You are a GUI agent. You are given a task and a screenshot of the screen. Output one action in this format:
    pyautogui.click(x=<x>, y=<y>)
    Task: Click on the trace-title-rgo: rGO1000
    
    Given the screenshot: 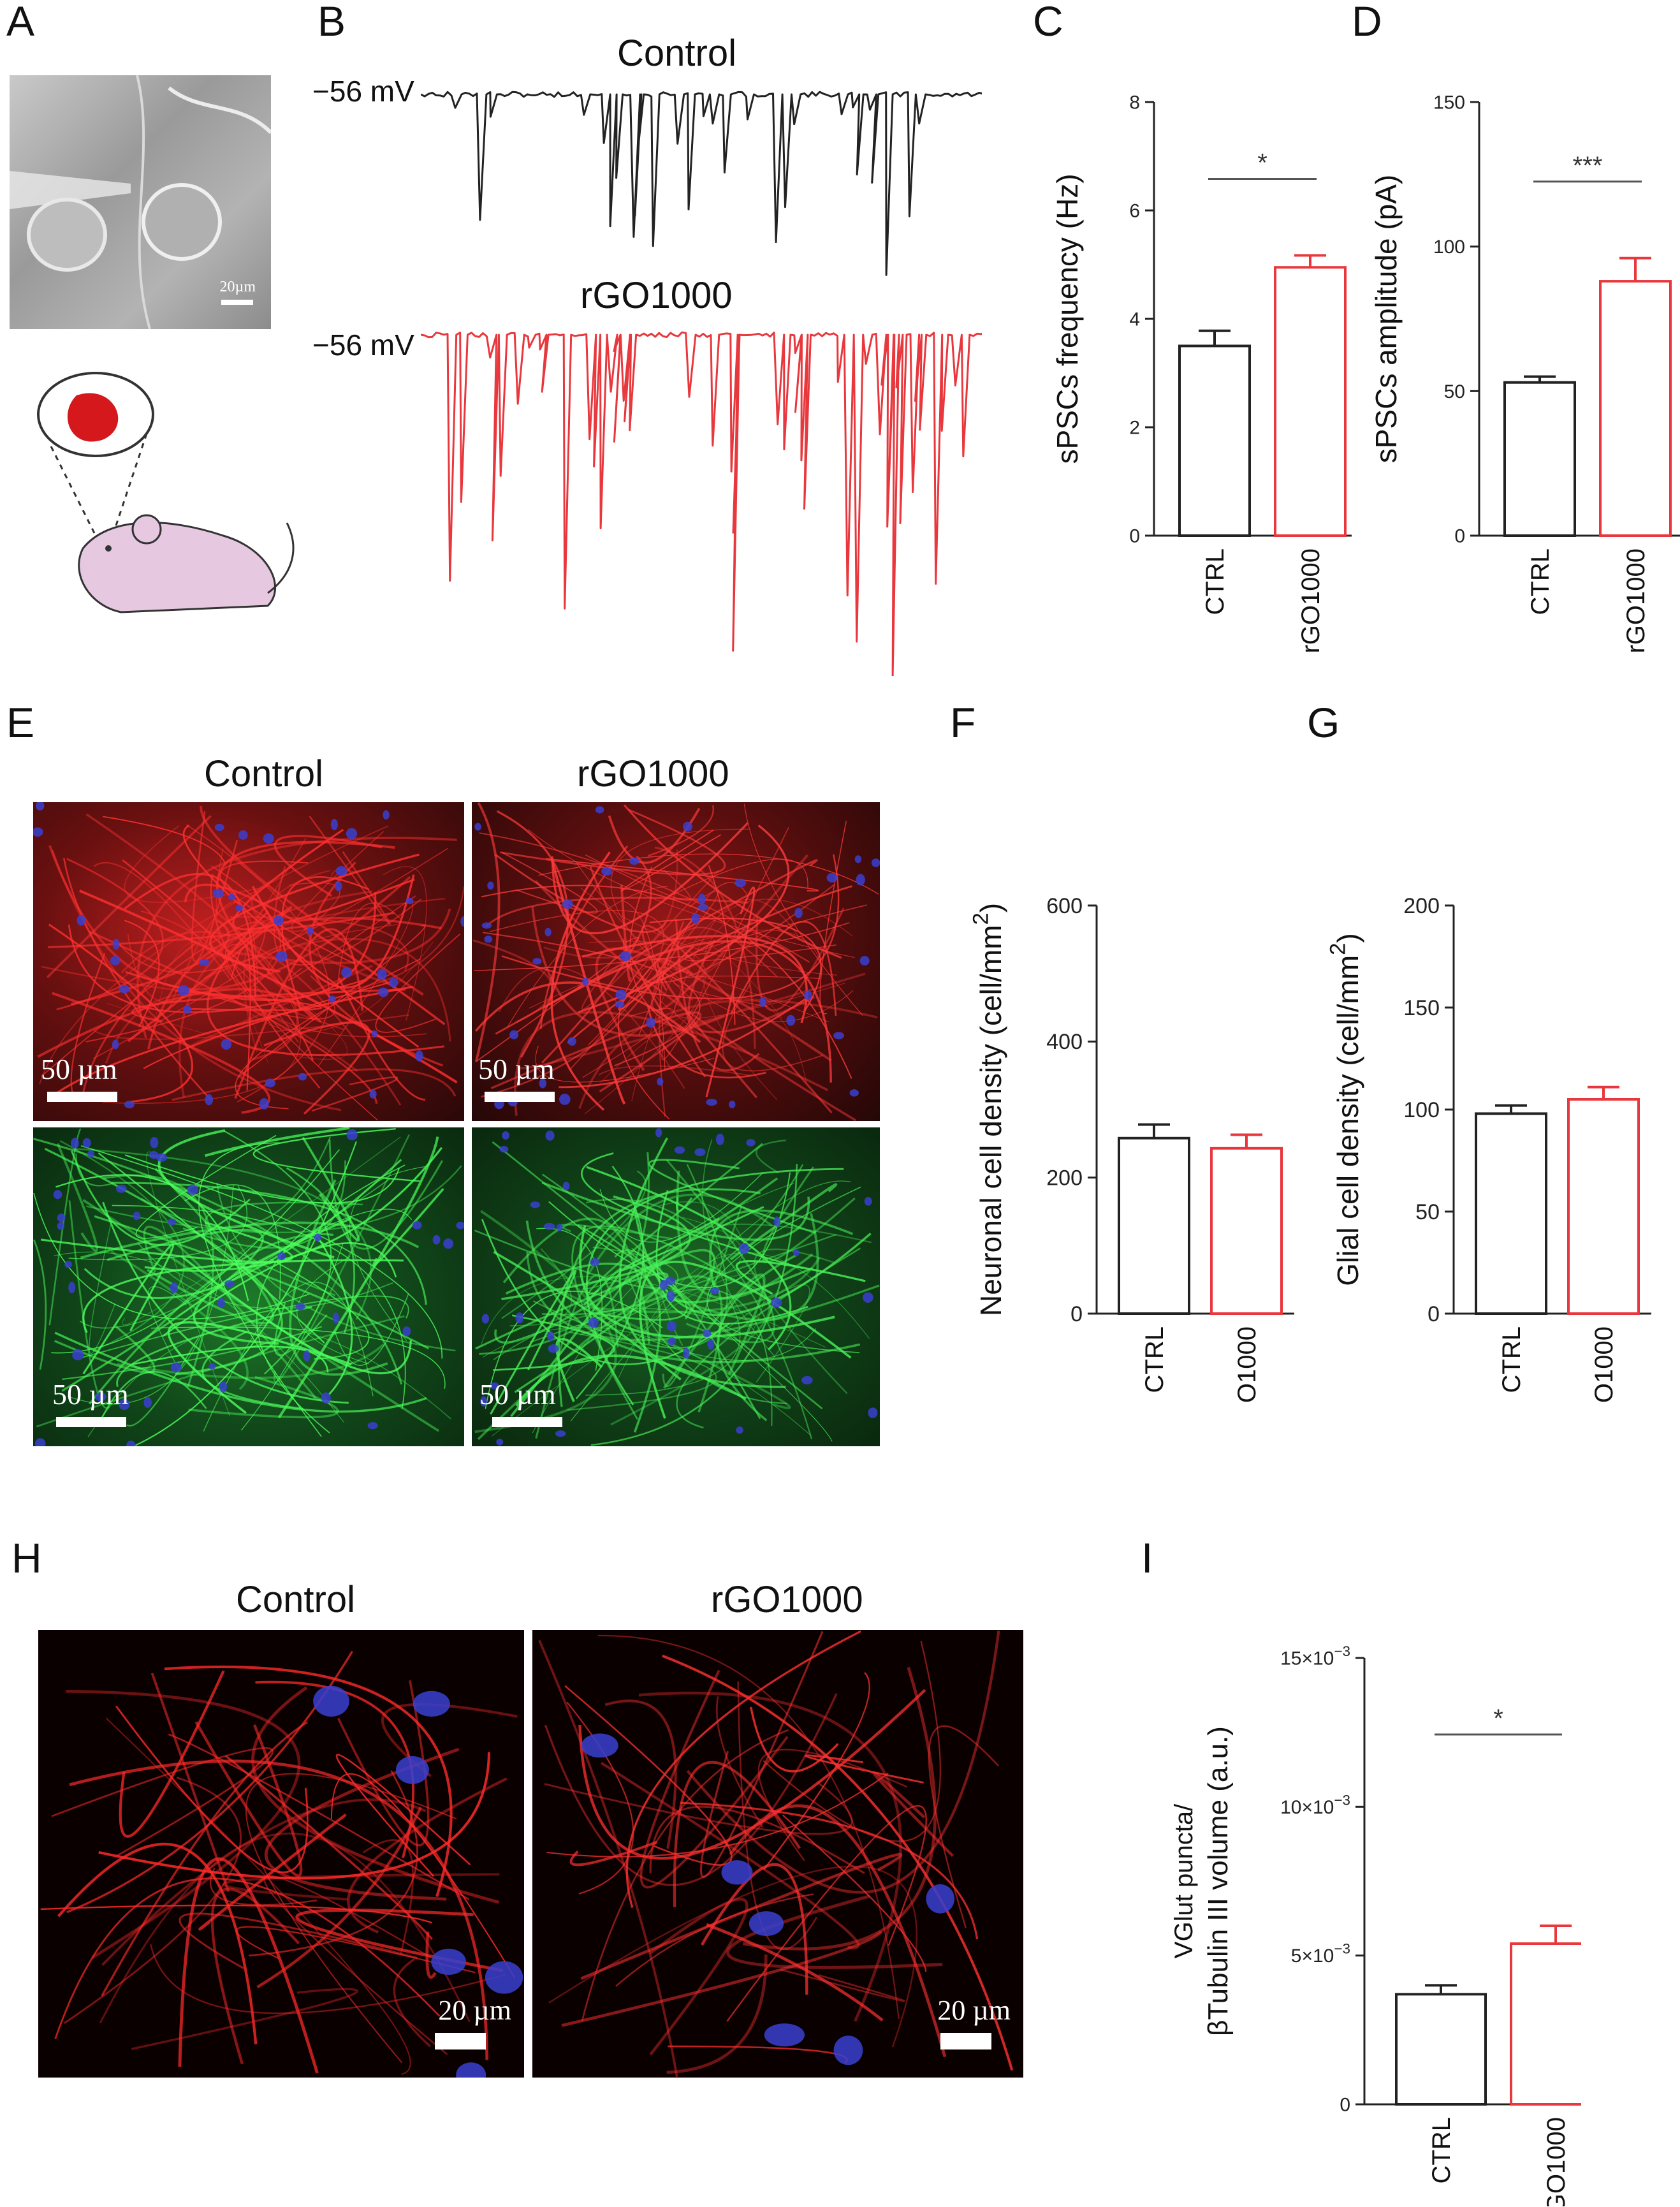 What is the action you would take?
    pyautogui.click(x=656, y=295)
    